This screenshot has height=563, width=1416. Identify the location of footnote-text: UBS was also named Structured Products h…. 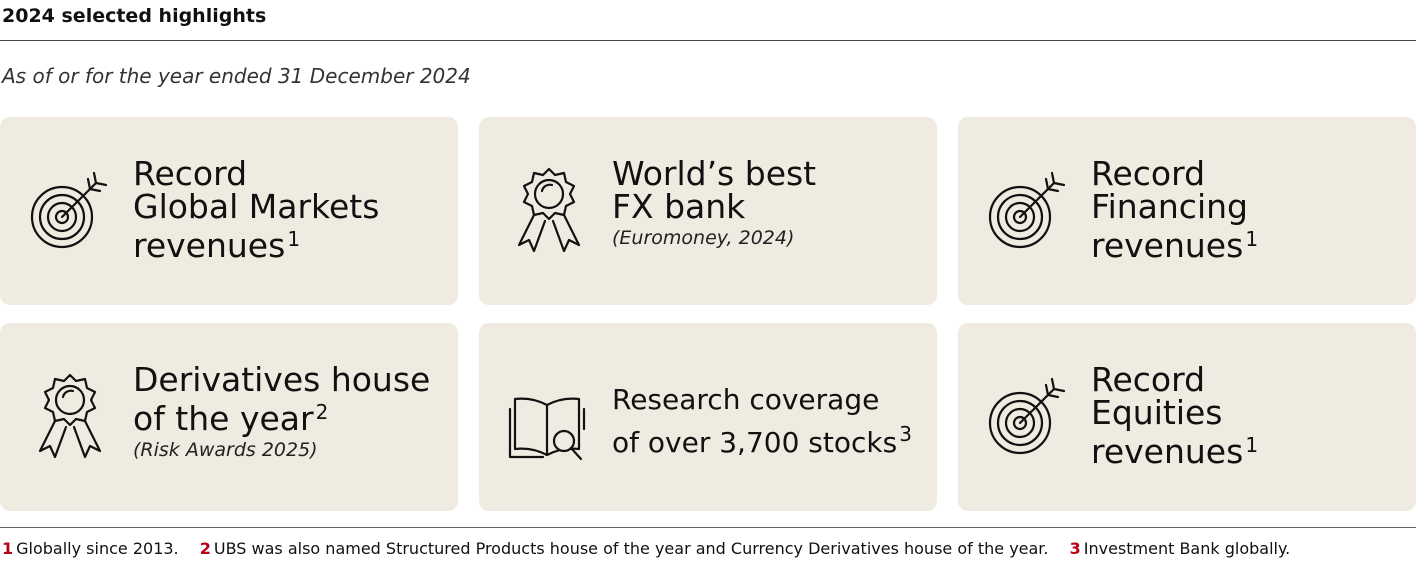
(631, 548).